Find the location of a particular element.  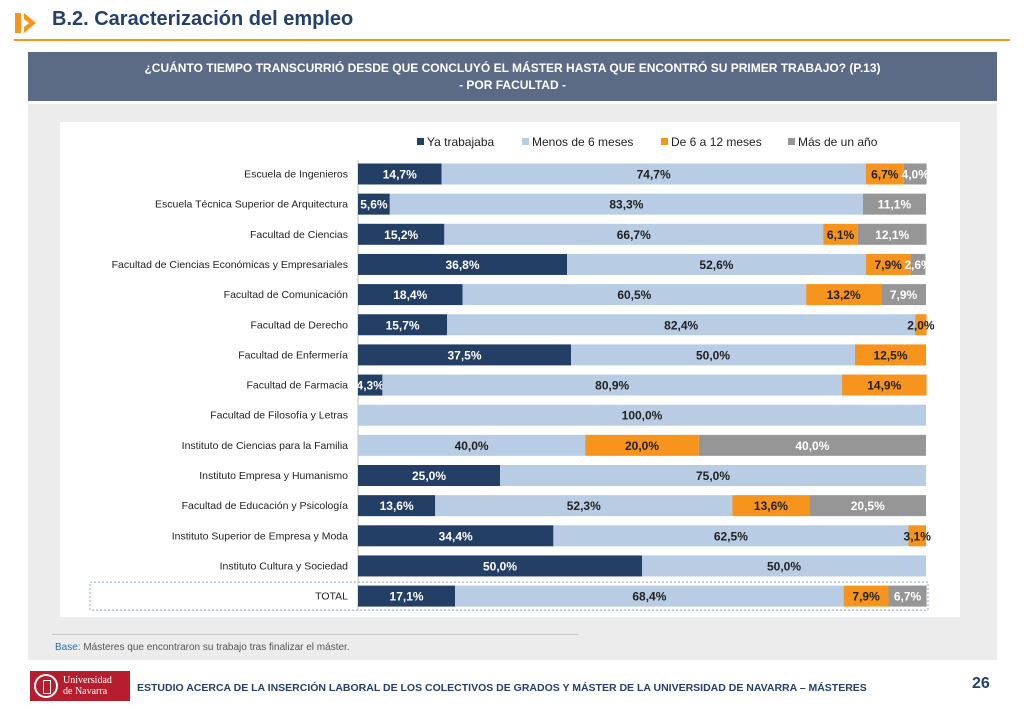

data-label: 12,1% is located at coordinates (892, 235).